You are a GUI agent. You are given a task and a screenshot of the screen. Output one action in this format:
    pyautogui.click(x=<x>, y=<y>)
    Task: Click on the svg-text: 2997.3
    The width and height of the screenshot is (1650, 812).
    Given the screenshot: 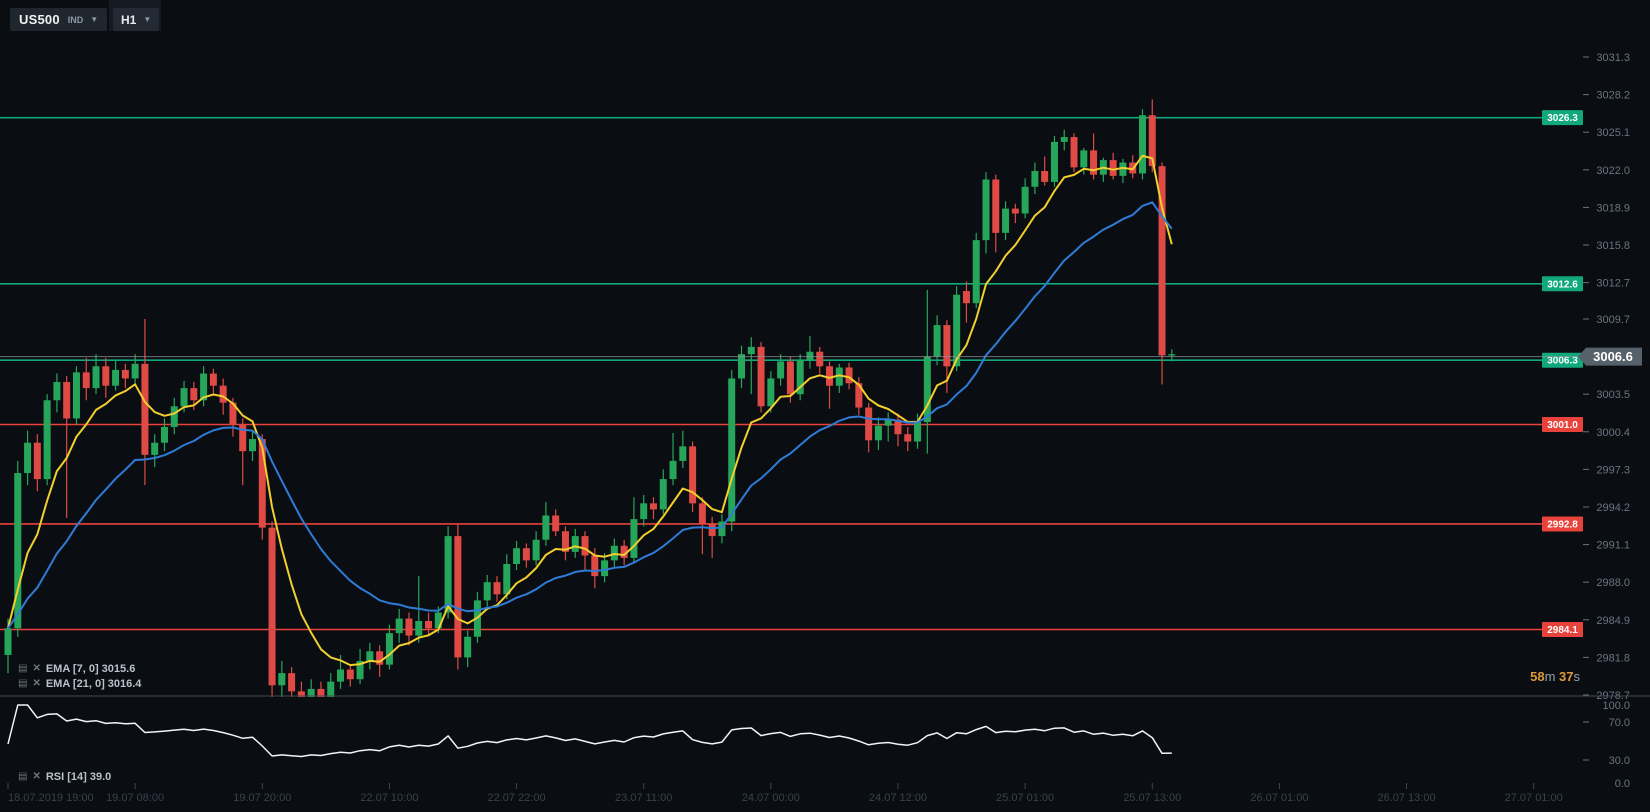 What is the action you would take?
    pyautogui.click(x=1613, y=470)
    